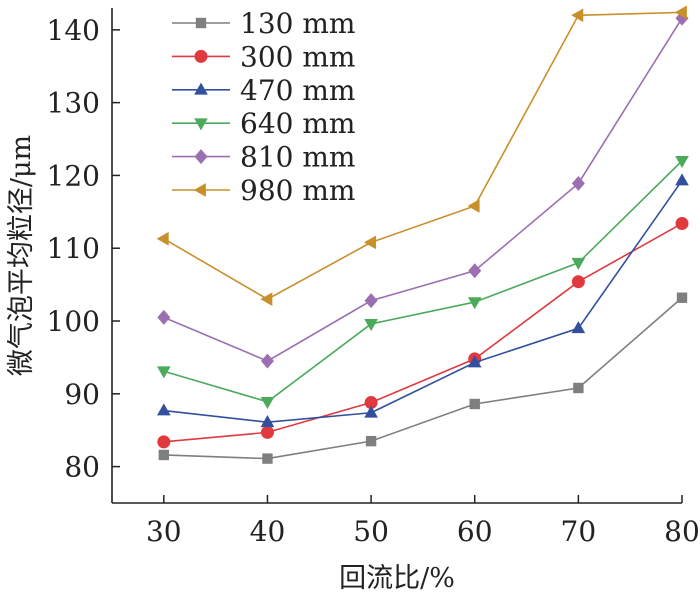 The height and width of the screenshot is (598, 700). Describe the element at coordinates (82, 467) in the screenshot. I see `y-tick-label: 80` at that location.